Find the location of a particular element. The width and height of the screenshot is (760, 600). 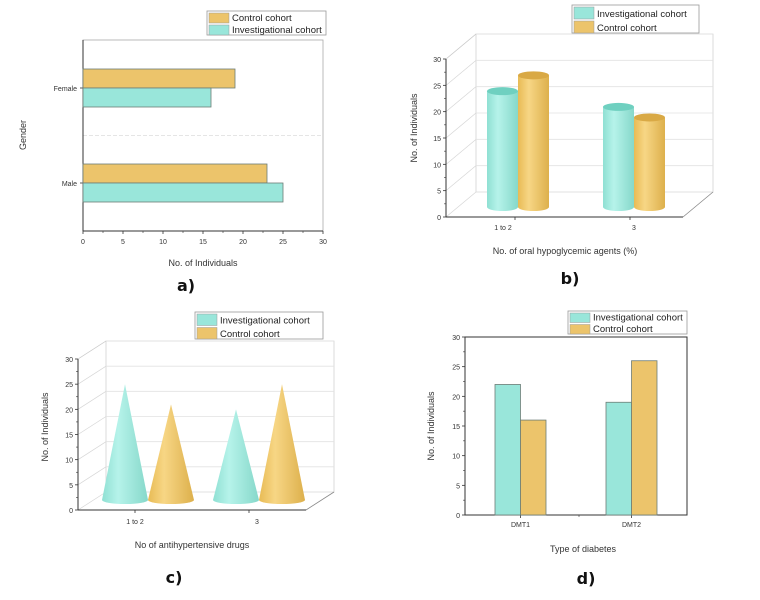

chart-c-panel-label: c) is located at coordinates (174, 577).